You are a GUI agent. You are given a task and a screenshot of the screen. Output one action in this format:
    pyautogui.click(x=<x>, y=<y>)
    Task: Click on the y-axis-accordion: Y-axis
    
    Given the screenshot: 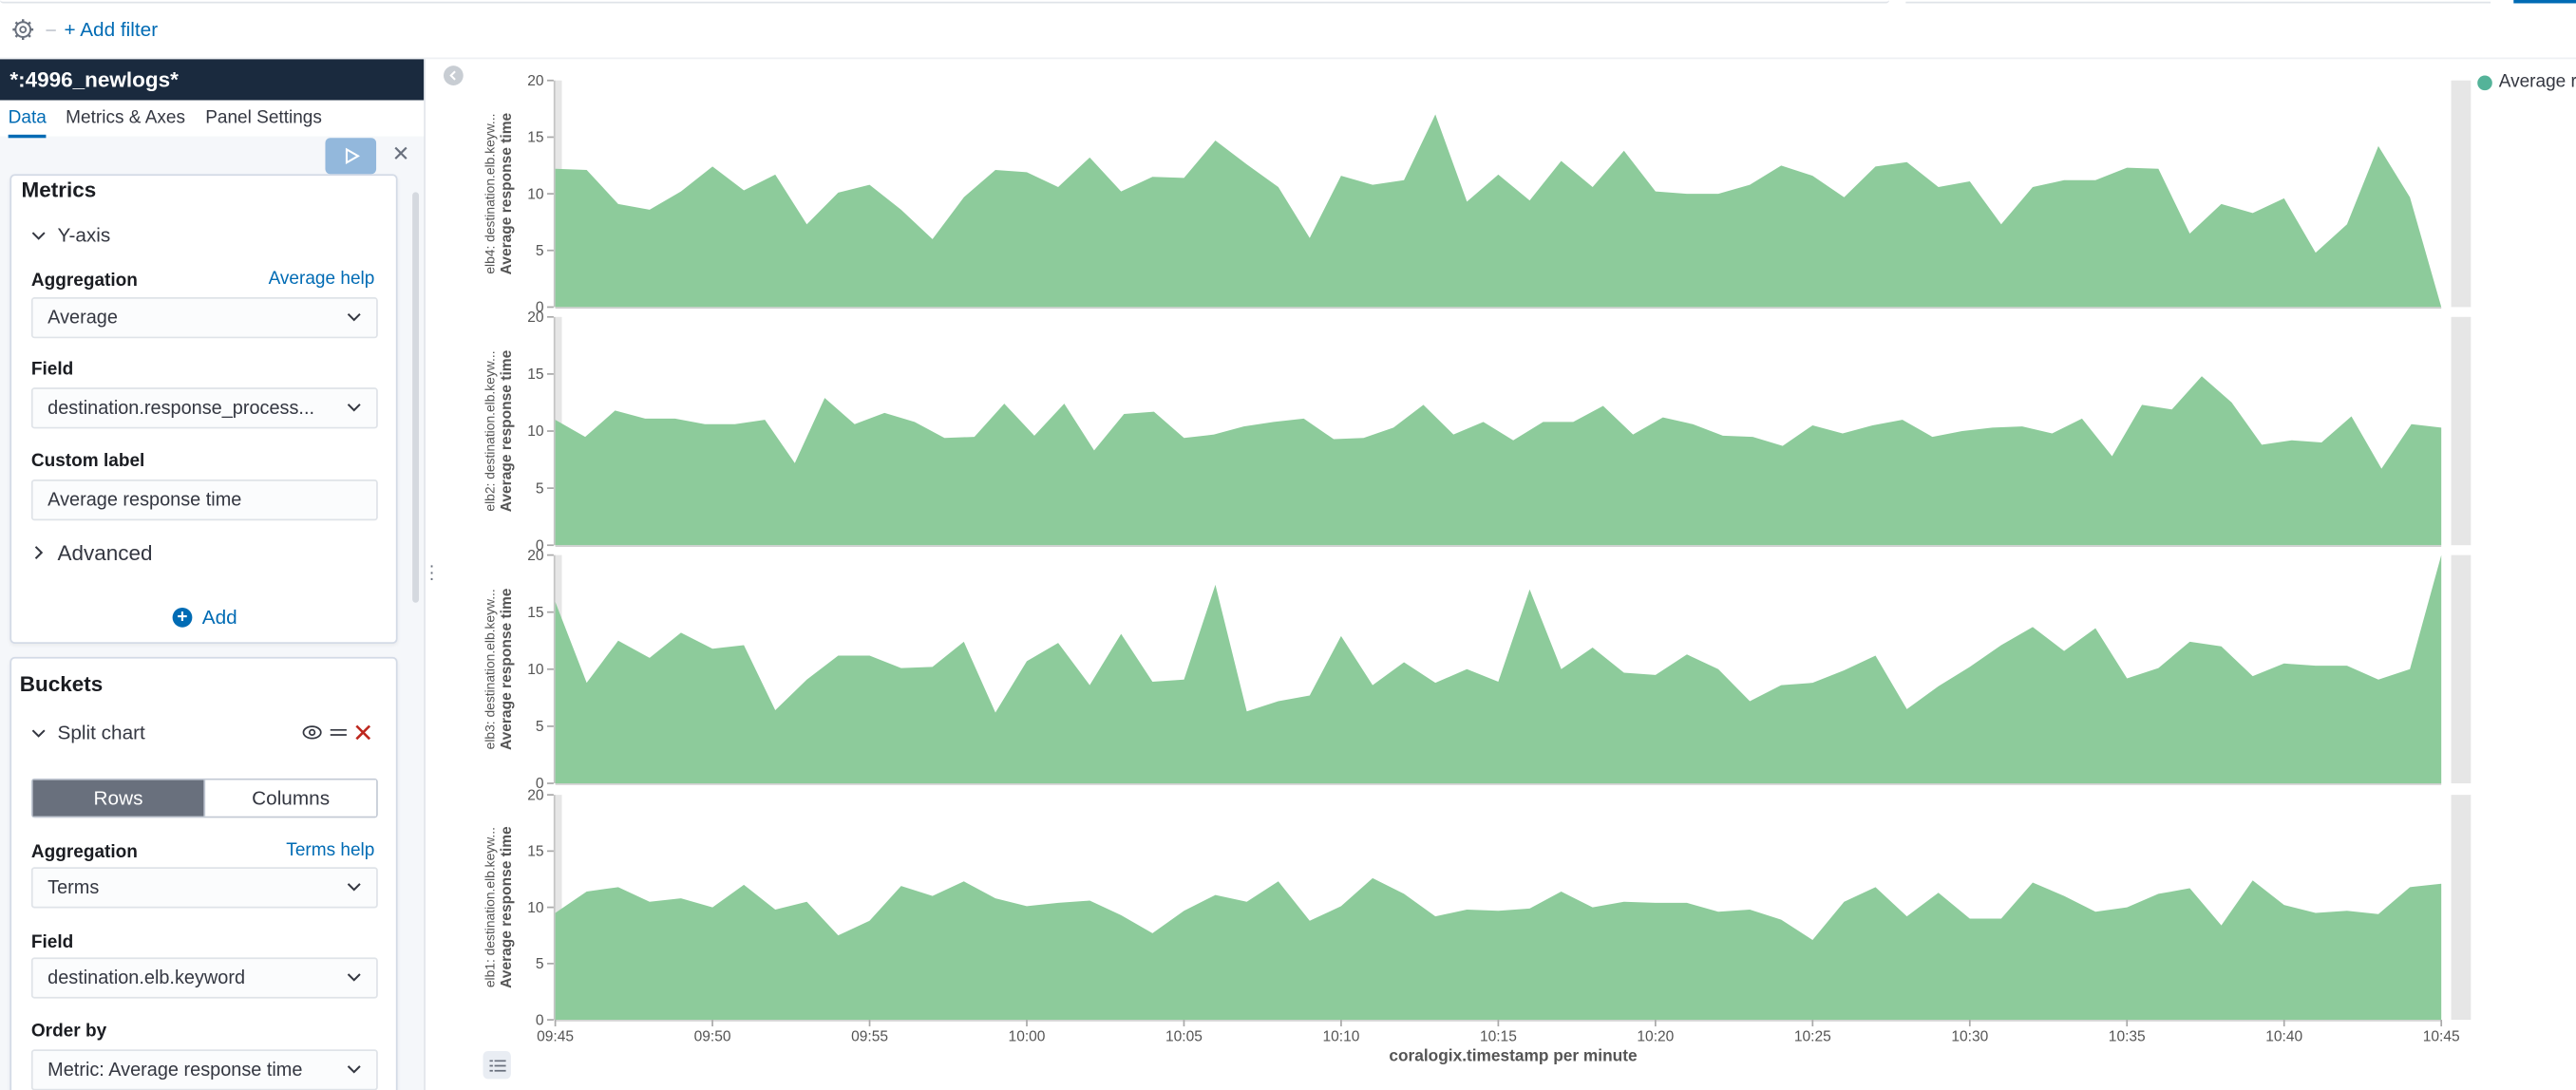 What is the action you would take?
    pyautogui.click(x=70, y=234)
    